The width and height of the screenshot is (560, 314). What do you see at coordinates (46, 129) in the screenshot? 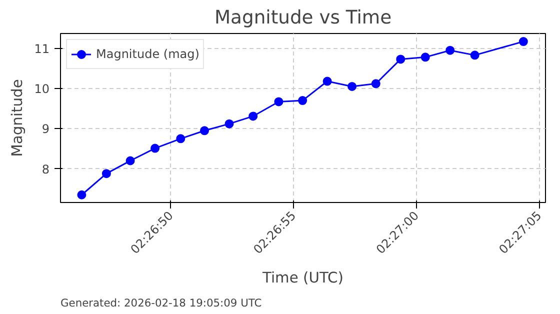
I see `y-tick-label: 9` at bounding box center [46, 129].